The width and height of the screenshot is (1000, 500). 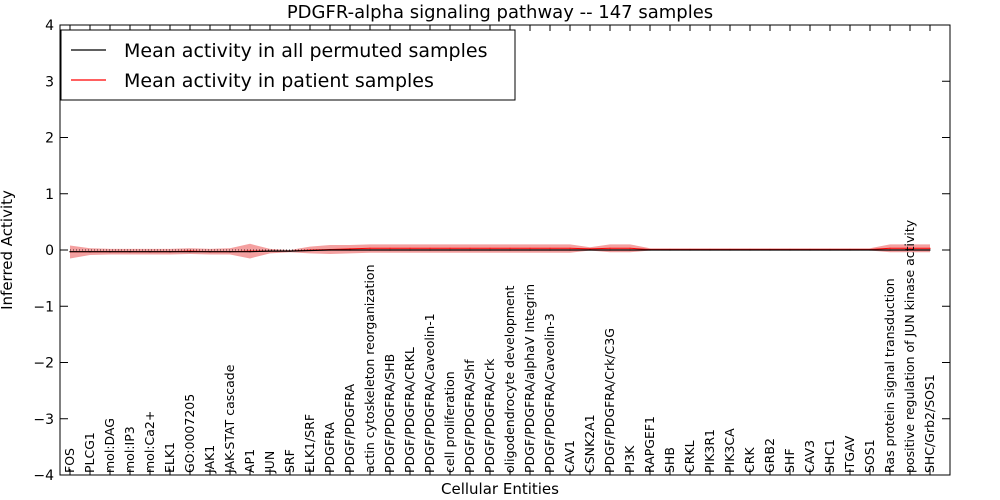 I want to click on x-tick-label-35: GRB2, so click(x=769, y=455).